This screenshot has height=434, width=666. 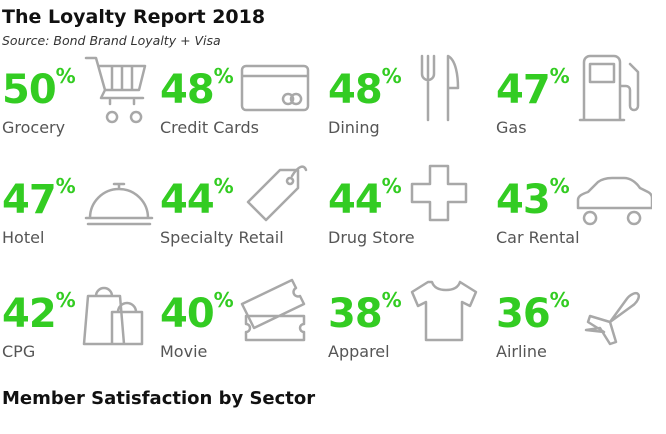 I want to click on percent: 50%, so click(x=39, y=89).